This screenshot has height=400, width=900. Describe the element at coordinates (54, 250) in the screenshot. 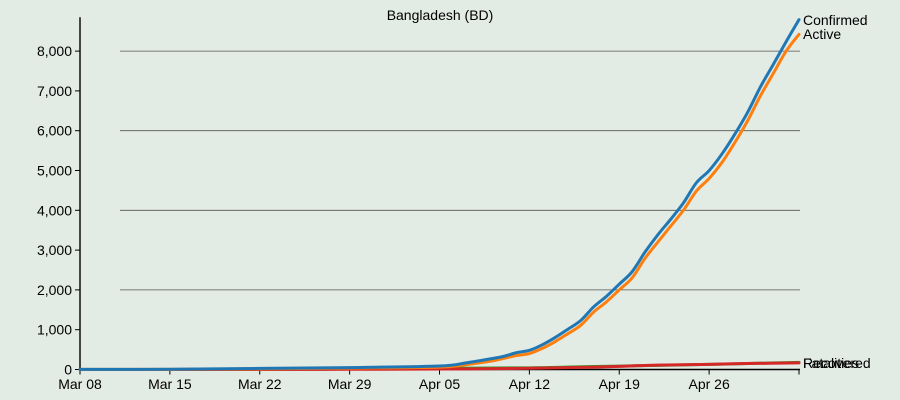

I see `y-tick-label: 3,000` at that location.